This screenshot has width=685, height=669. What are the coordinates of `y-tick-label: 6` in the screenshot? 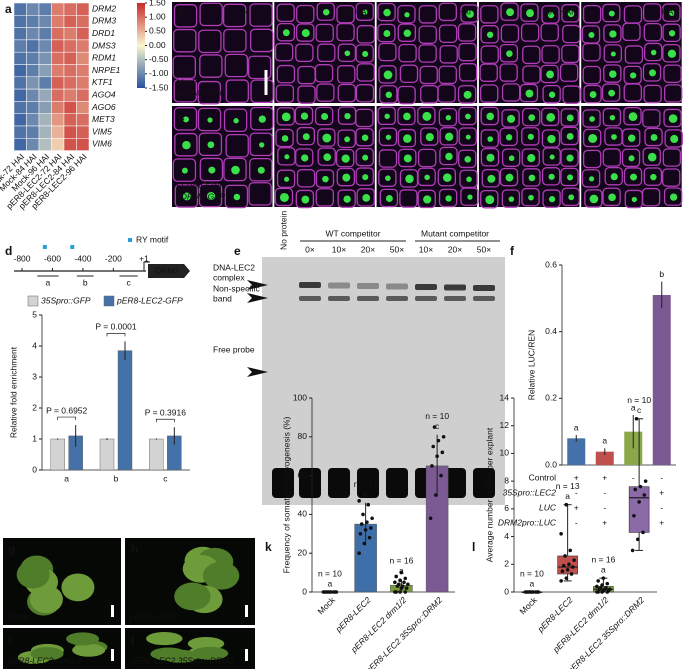 It's located at (506, 508).